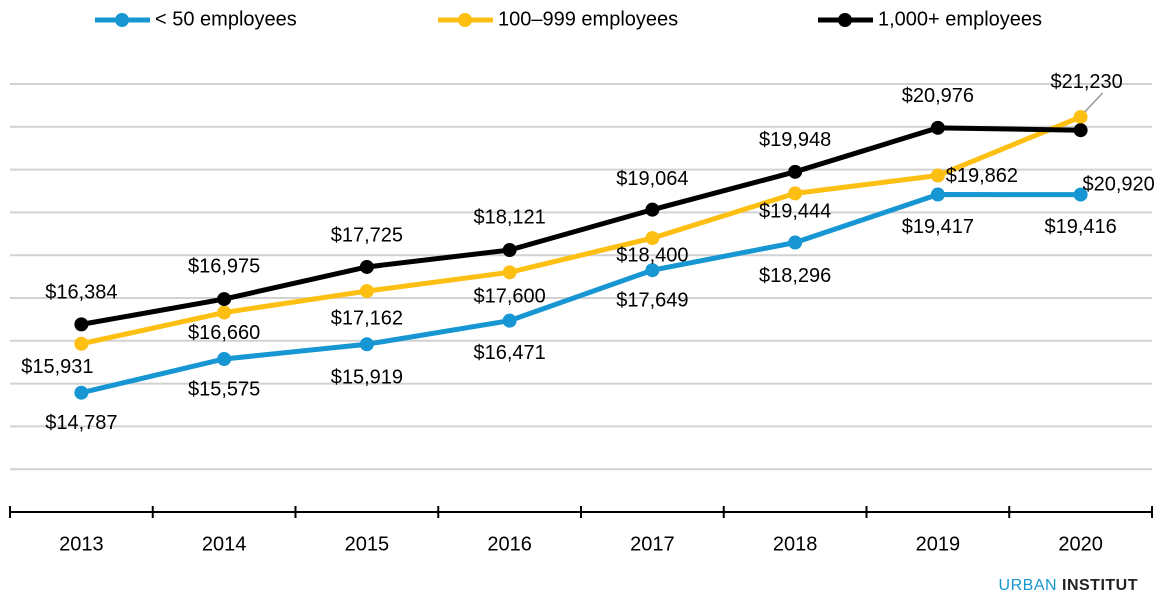 Image resolution: width=1167 pixels, height=604 pixels. Describe the element at coordinates (509, 217) in the screenshot. I see `data-label: $18,121` at that location.